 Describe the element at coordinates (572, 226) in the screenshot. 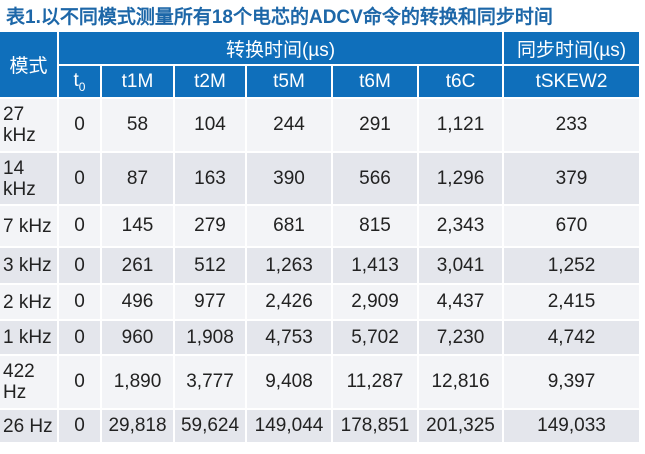

I see `cell-tskew2: 670` at that location.